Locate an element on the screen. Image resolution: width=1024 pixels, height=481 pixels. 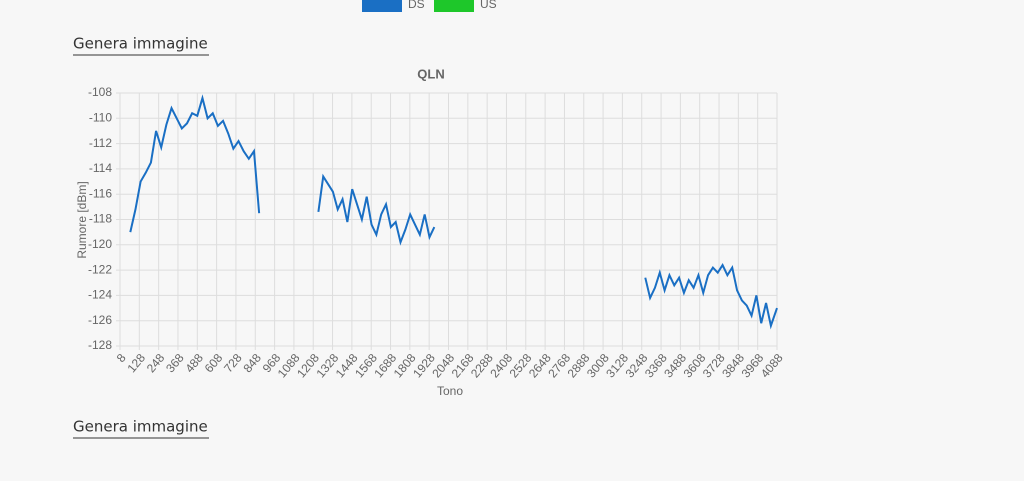
x-tick-label: 128 is located at coordinates (136, 363).